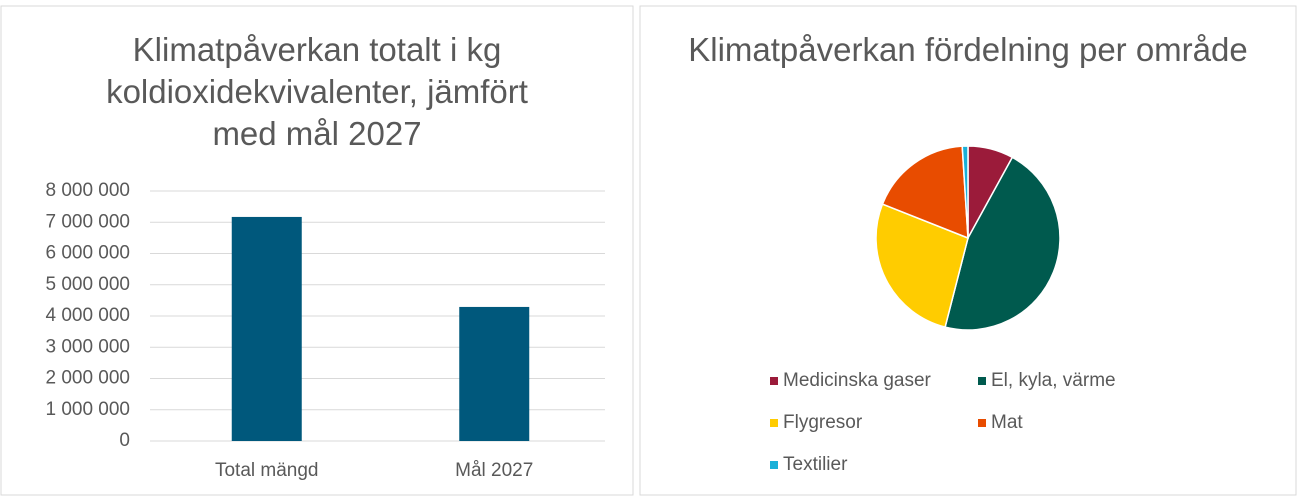 This screenshot has width=1298, height=496. Describe the element at coordinates (87, 378) in the screenshot. I see `y-tick-label: 2 000 000` at that location.